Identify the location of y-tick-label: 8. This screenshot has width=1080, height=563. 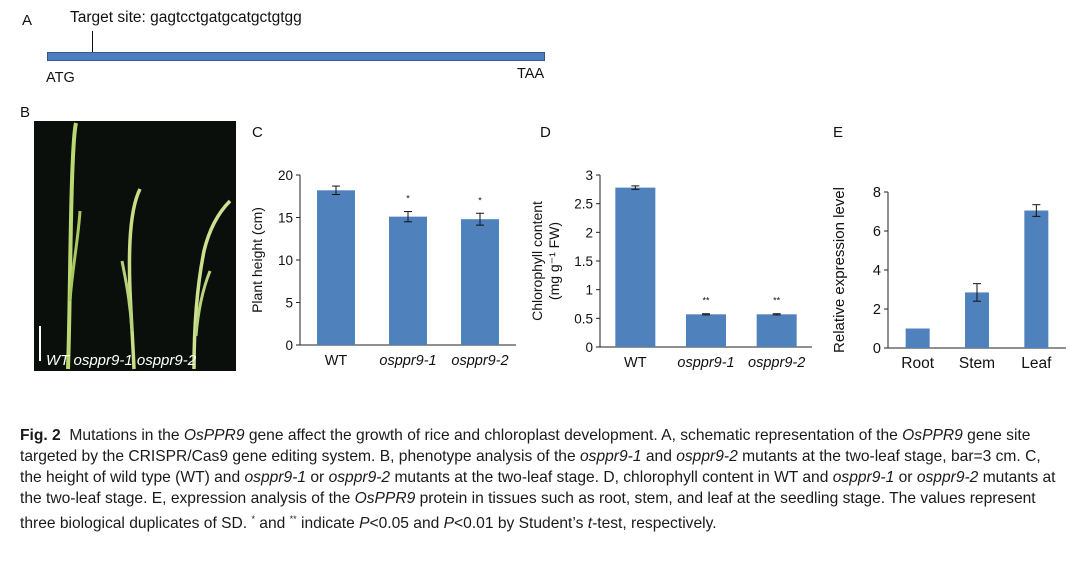
(877, 193).